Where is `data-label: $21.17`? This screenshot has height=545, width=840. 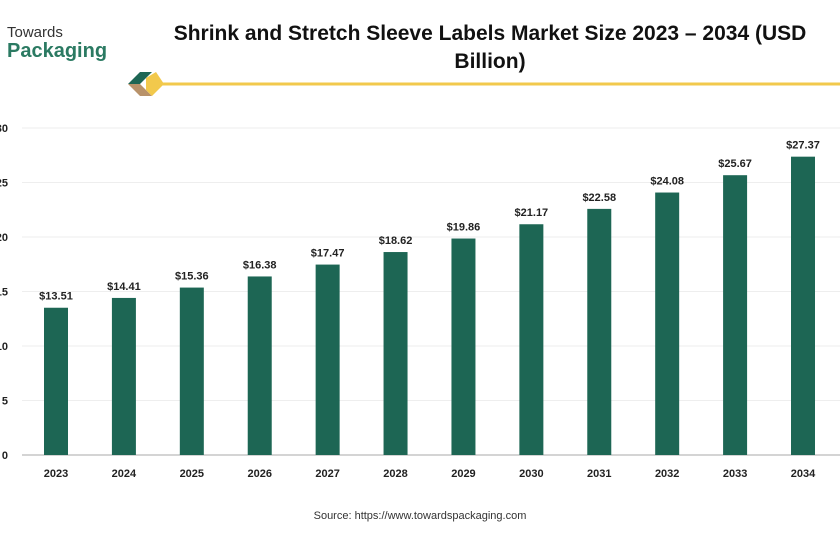 data-label: $21.17 is located at coordinates (532, 213).